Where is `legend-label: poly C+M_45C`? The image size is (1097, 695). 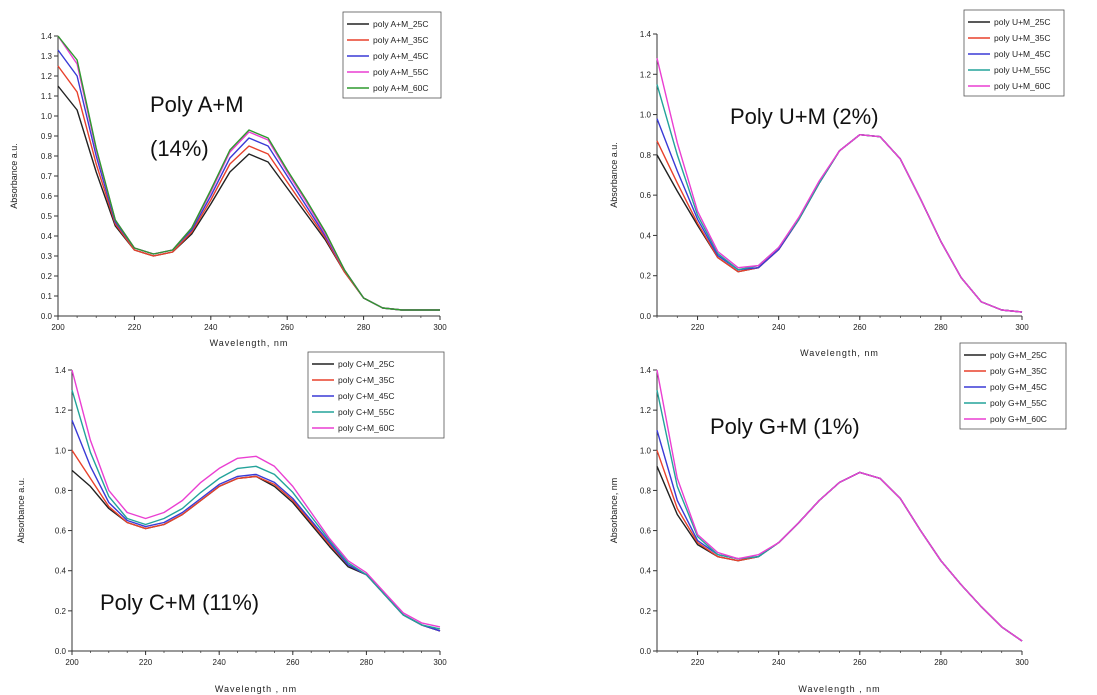
legend-label: poly C+M_45C is located at coordinates (366, 396).